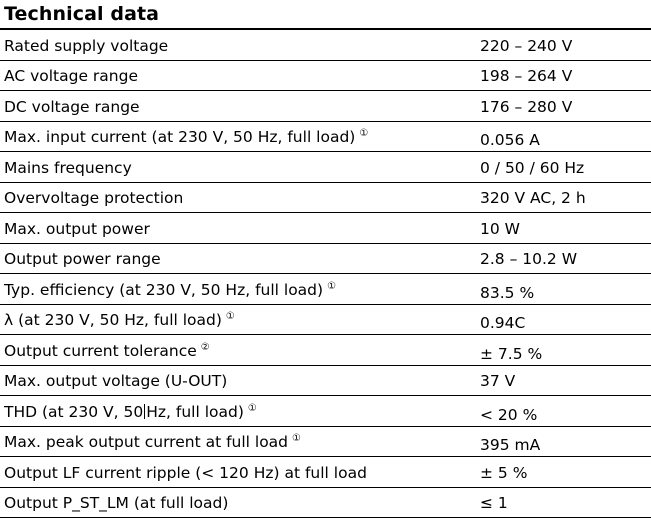 This screenshot has width=651, height=518. I want to click on row-value: ± 7.5 %, so click(511, 353).